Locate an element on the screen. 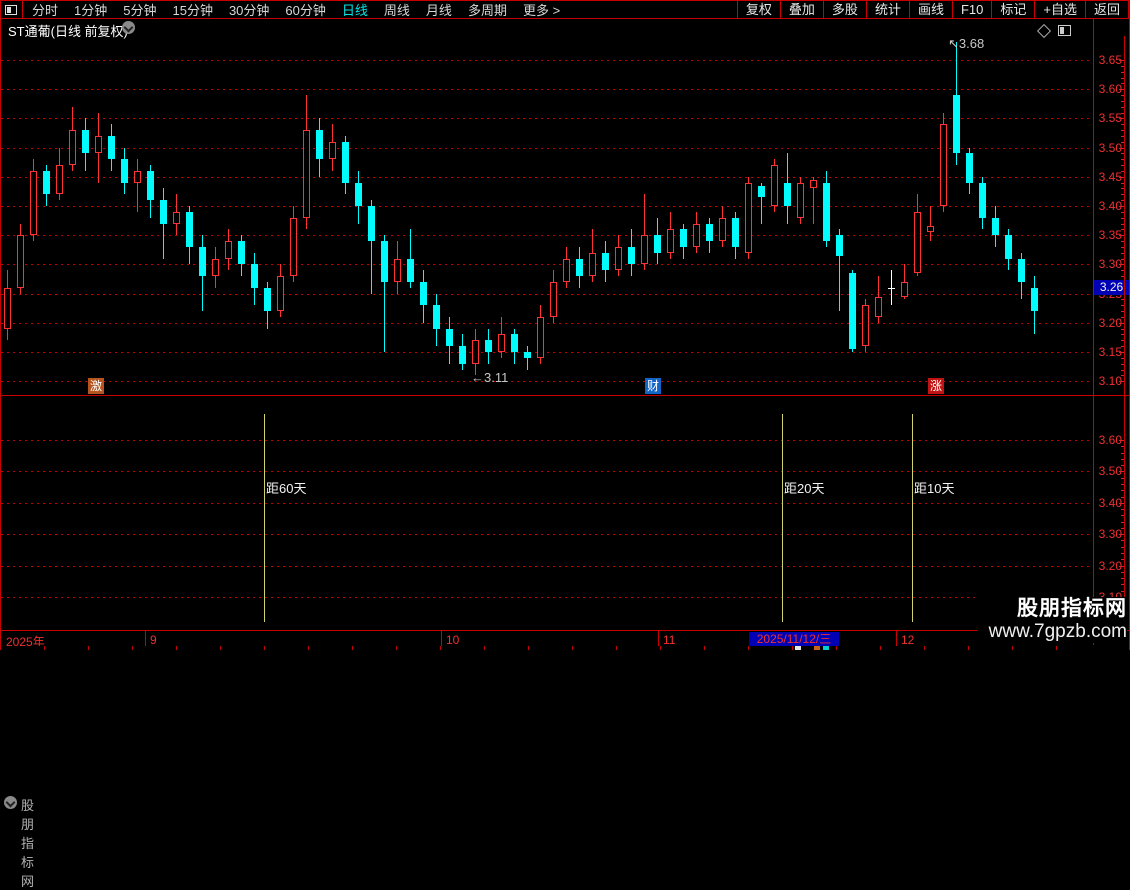 This screenshot has height=890, width=1130. menu-item-3: 15分钟 is located at coordinates (192, 10).